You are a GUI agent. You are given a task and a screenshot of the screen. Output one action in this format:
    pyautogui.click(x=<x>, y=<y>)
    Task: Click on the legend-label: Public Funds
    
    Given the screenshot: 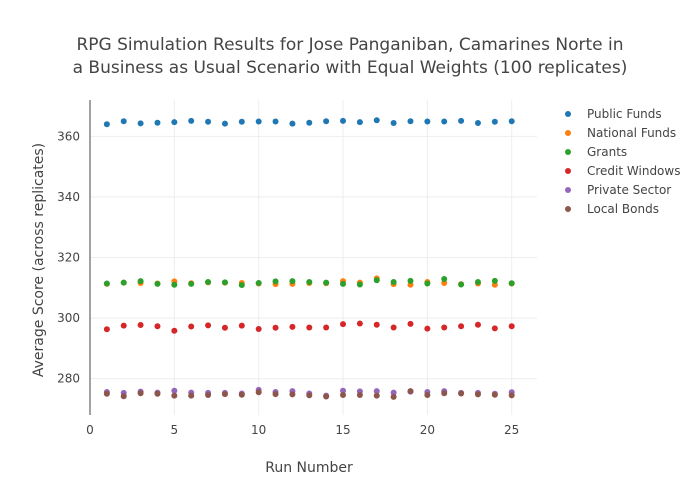 What is the action you would take?
    pyautogui.click(x=624, y=114)
    